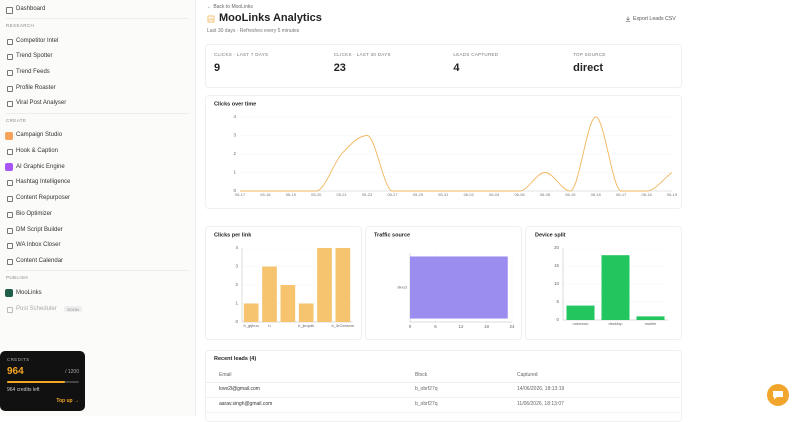 The width and height of the screenshot is (800, 422). I want to click on stat-label: CLICKS · LAST 30 DAYS, so click(362, 54).